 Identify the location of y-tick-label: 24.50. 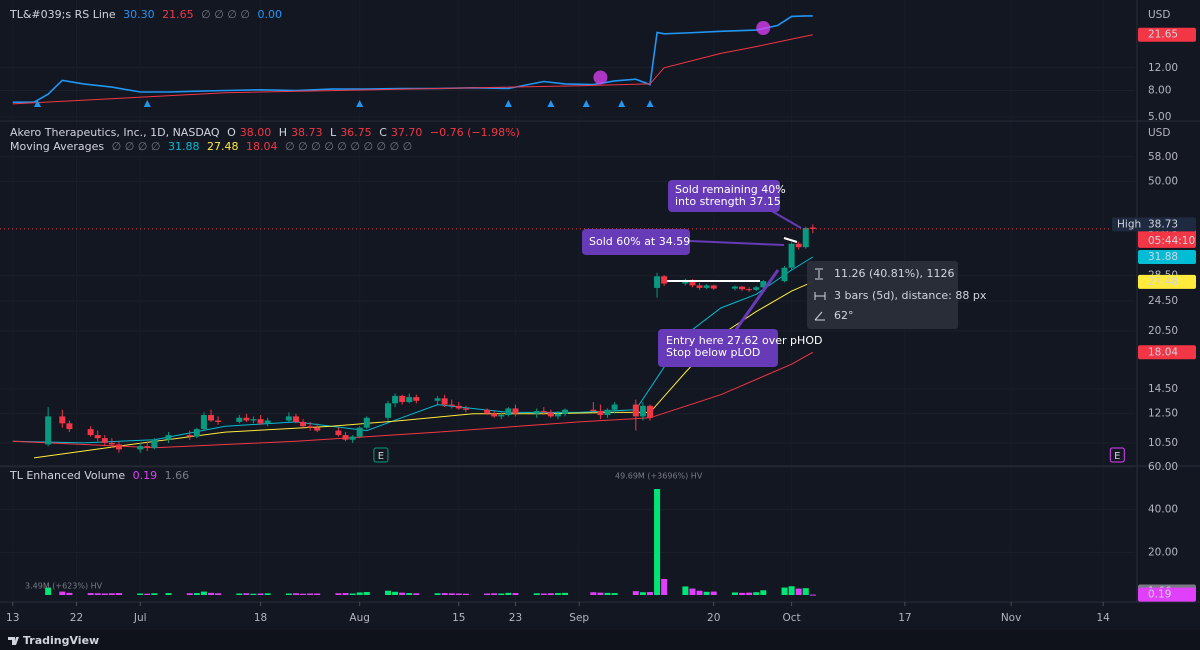
(1163, 301).